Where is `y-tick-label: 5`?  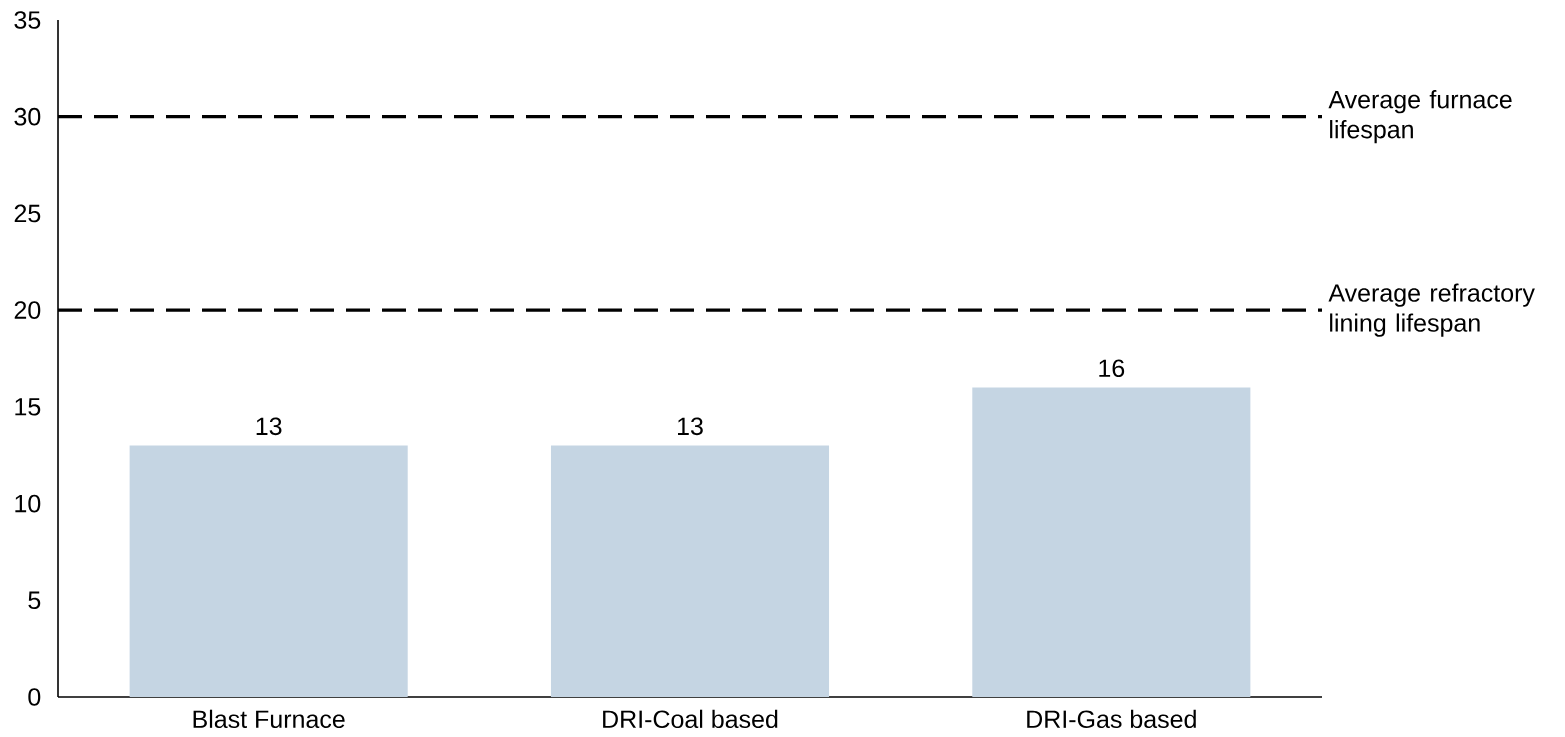
y-tick-label: 5 is located at coordinates (34, 600).